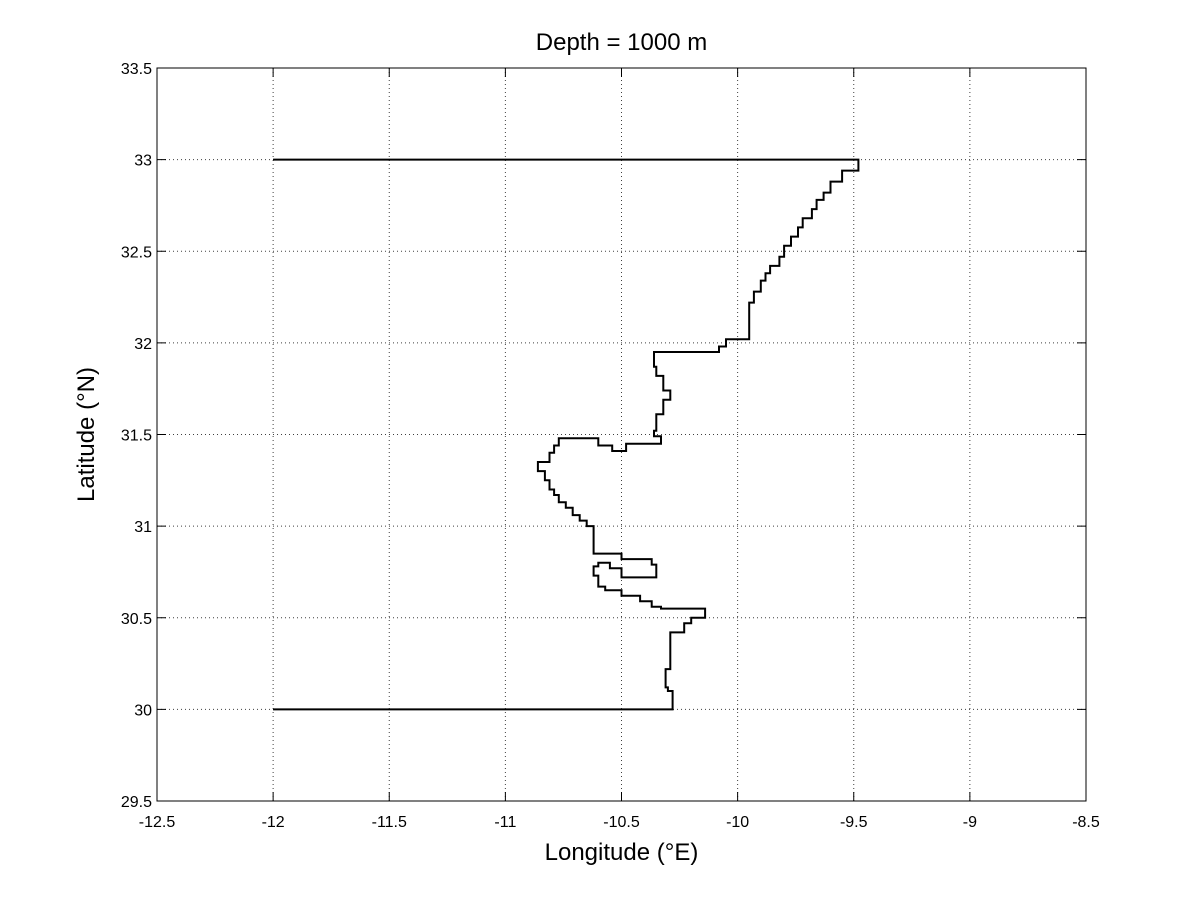  What do you see at coordinates (143, 710) in the screenshot?
I see `y-tick-label: 30` at bounding box center [143, 710].